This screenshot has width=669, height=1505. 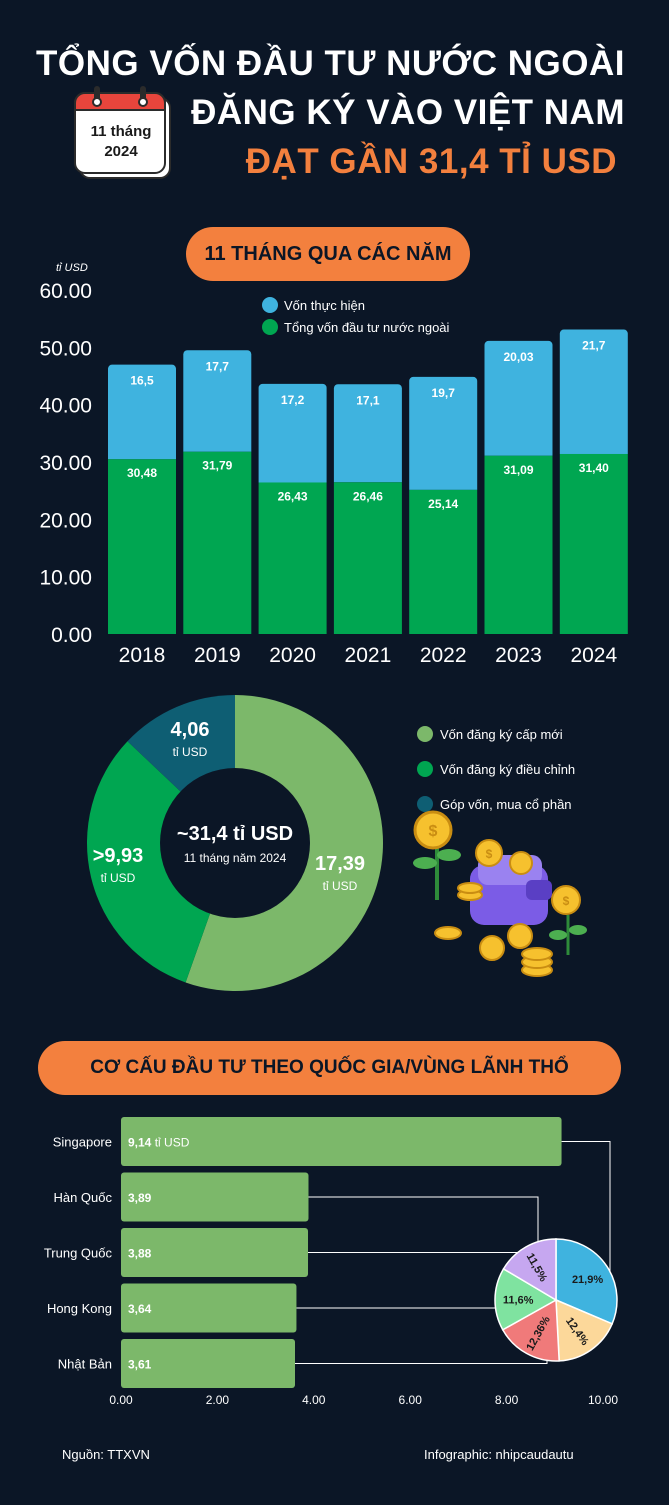 What do you see at coordinates (217, 655) in the screenshot?
I see `x-tick-label: 2019` at bounding box center [217, 655].